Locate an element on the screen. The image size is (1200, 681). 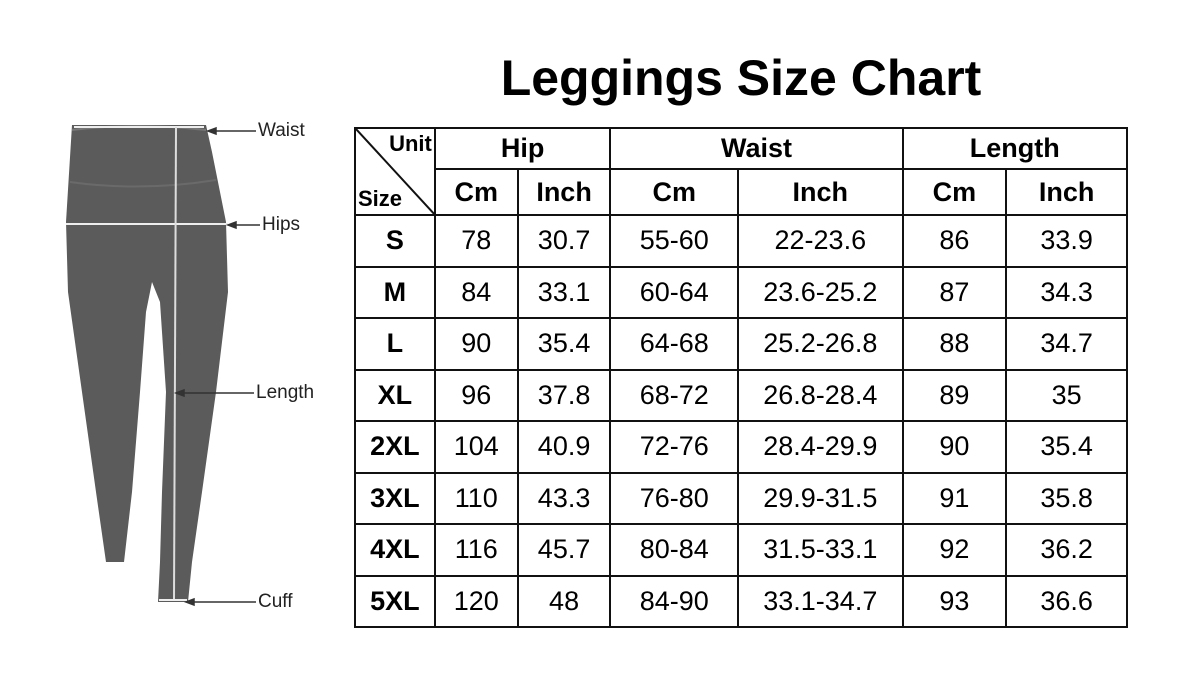
measurement-cell: 60-64 is located at coordinates (674, 292).